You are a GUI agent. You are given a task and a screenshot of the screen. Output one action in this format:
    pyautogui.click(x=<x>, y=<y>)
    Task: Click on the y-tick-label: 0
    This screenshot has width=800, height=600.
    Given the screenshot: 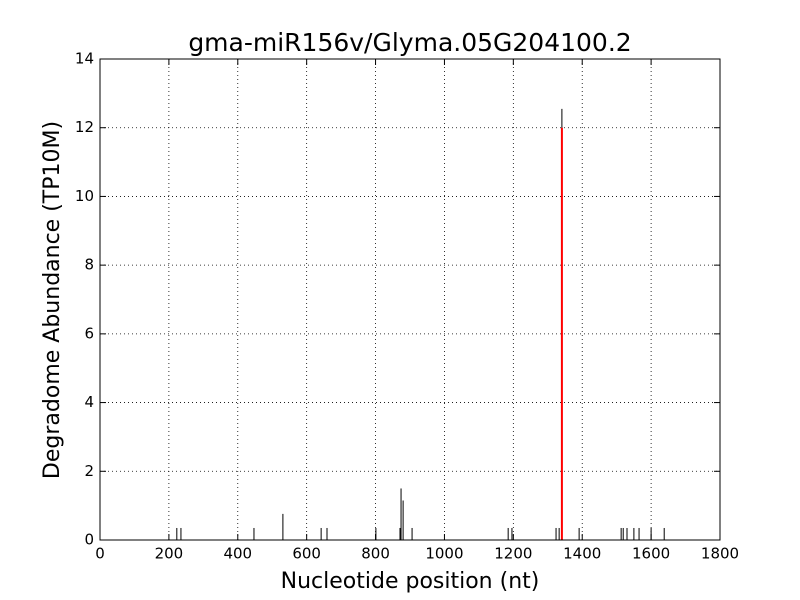 What is the action you would take?
    pyautogui.click(x=89, y=540)
    